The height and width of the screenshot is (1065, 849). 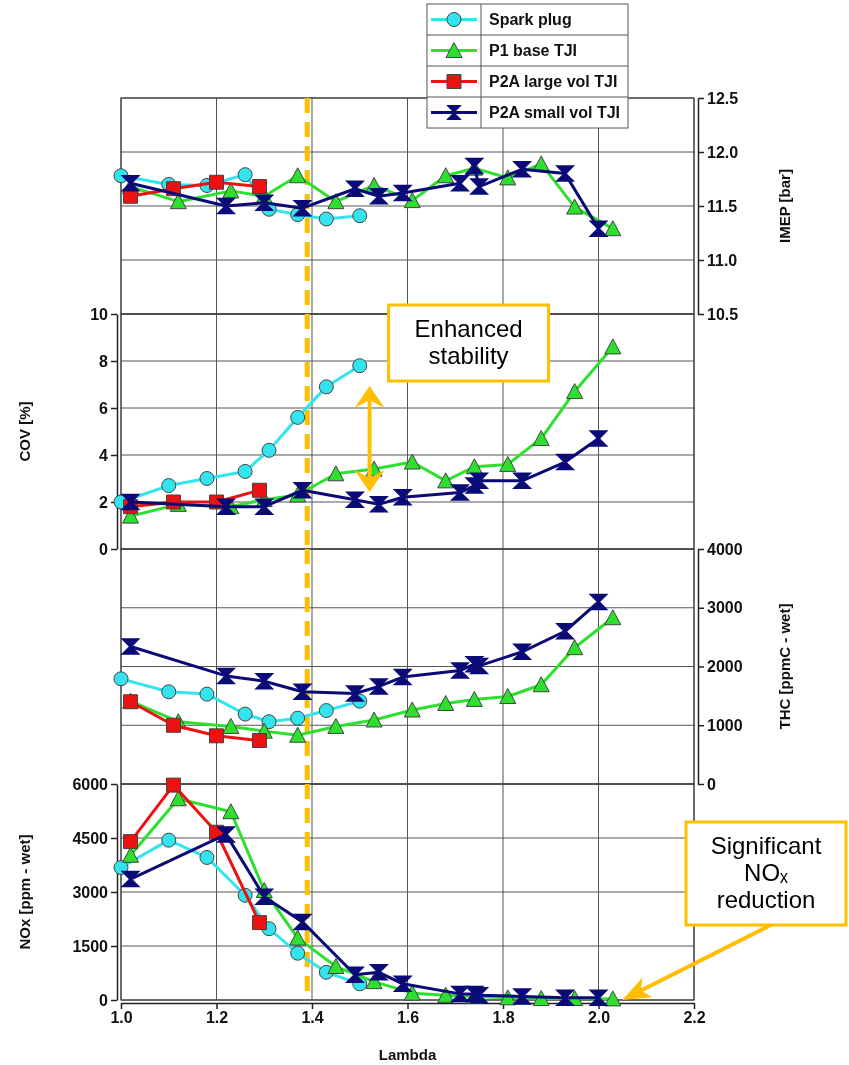 I want to click on y2-tick-label: 12.0, so click(x=723, y=152).